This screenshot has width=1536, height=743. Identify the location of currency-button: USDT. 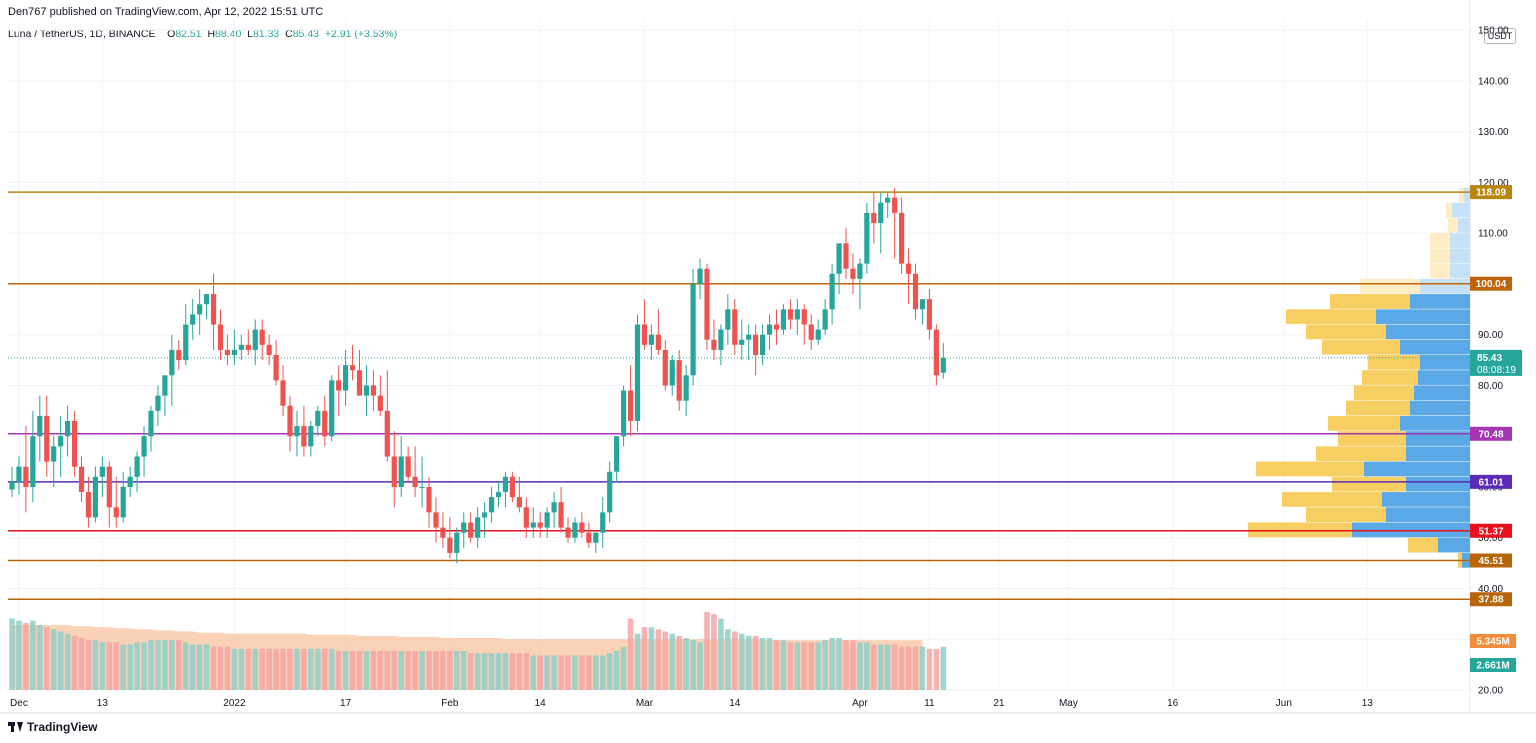
(1500, 36).